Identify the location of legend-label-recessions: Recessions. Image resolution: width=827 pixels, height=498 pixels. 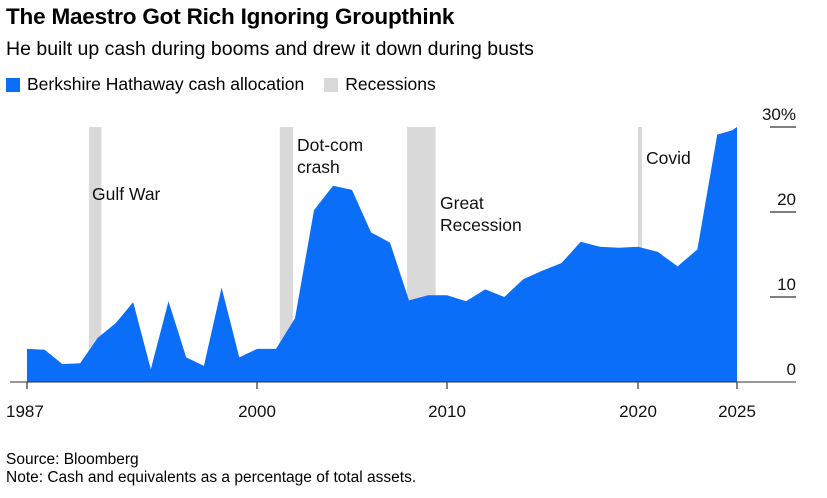
(390, 84).